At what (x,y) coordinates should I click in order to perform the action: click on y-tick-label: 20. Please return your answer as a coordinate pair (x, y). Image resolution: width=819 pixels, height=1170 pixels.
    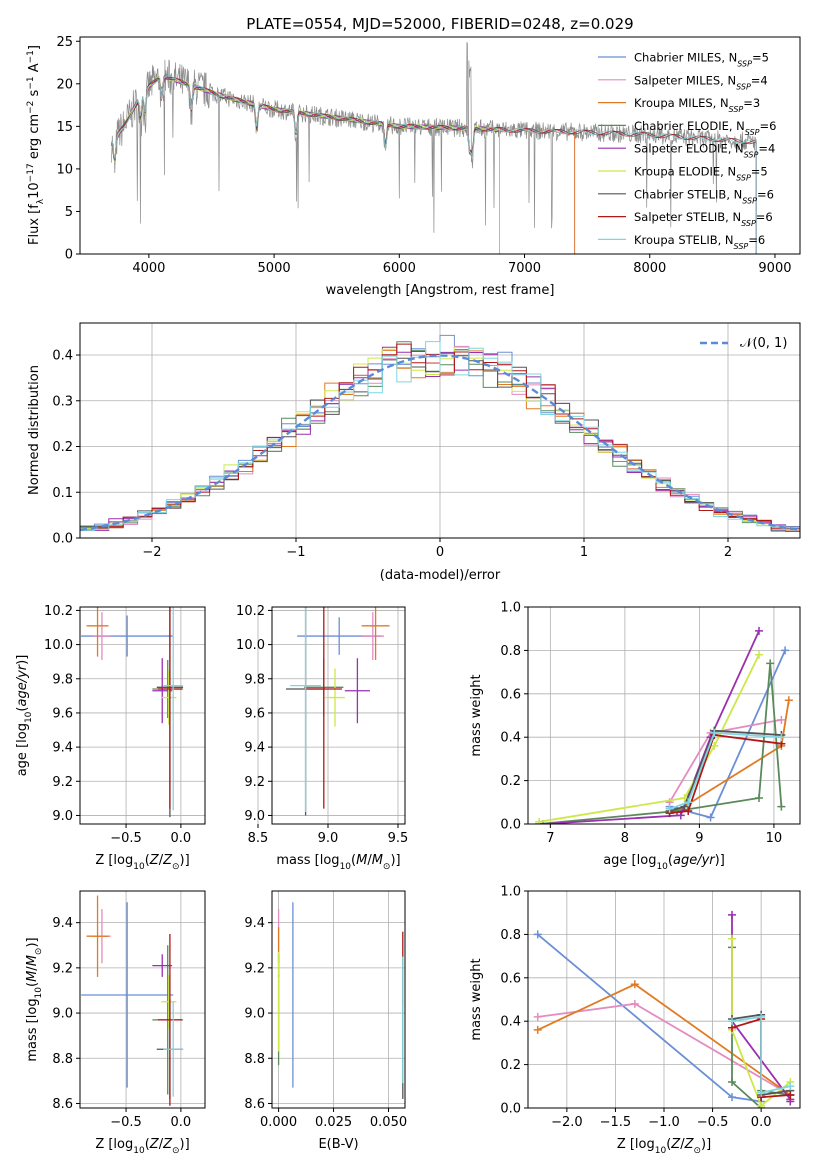
    Looking at the image, I should click on (64, 84).